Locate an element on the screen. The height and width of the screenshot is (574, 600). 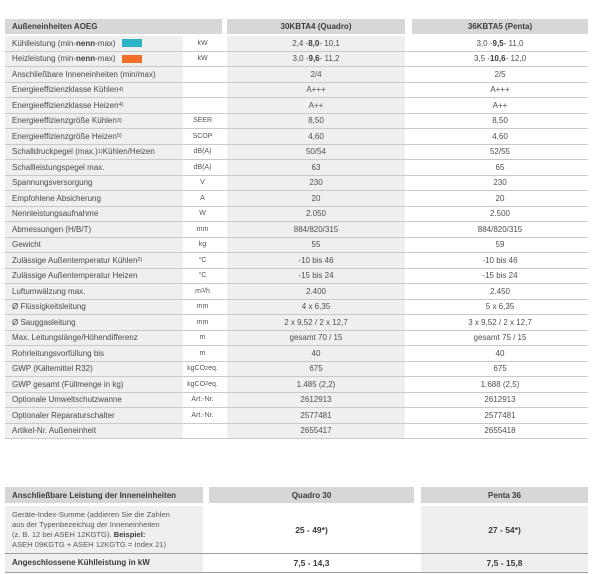
spec-row-label: Ø Flüssigkeitsleitung is located at coordinates (94, 306).